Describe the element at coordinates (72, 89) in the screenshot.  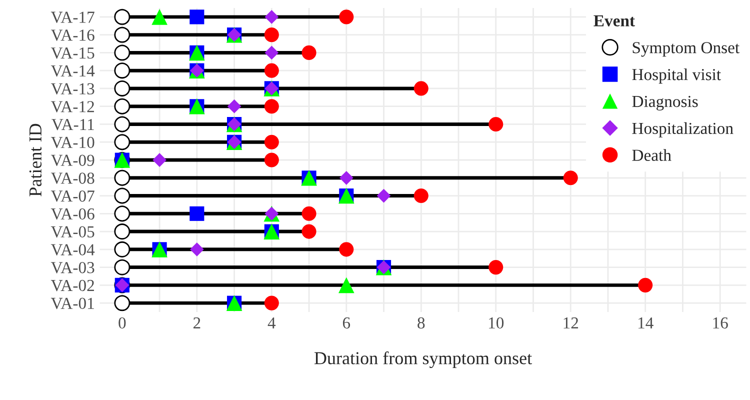
I see `y-tick-label: VA-13` at that location.